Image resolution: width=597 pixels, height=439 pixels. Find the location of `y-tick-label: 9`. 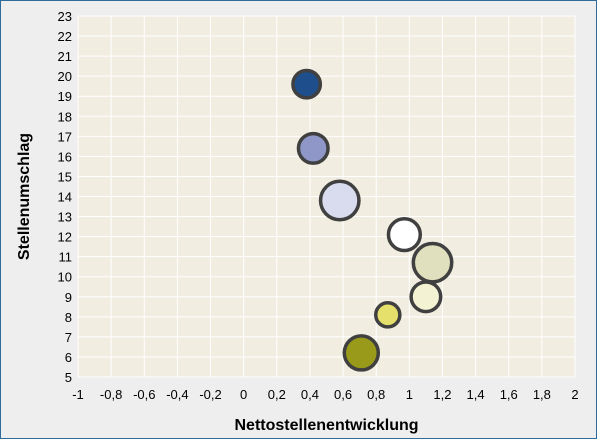

y-tick-label: 9 is located at coordinates (68, 297).